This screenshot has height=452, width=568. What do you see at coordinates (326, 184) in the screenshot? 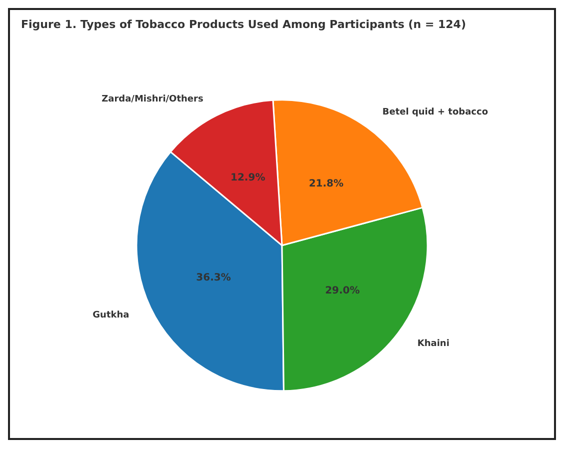
I see `data-label: 21.8%` at bounding box center [326, 184].